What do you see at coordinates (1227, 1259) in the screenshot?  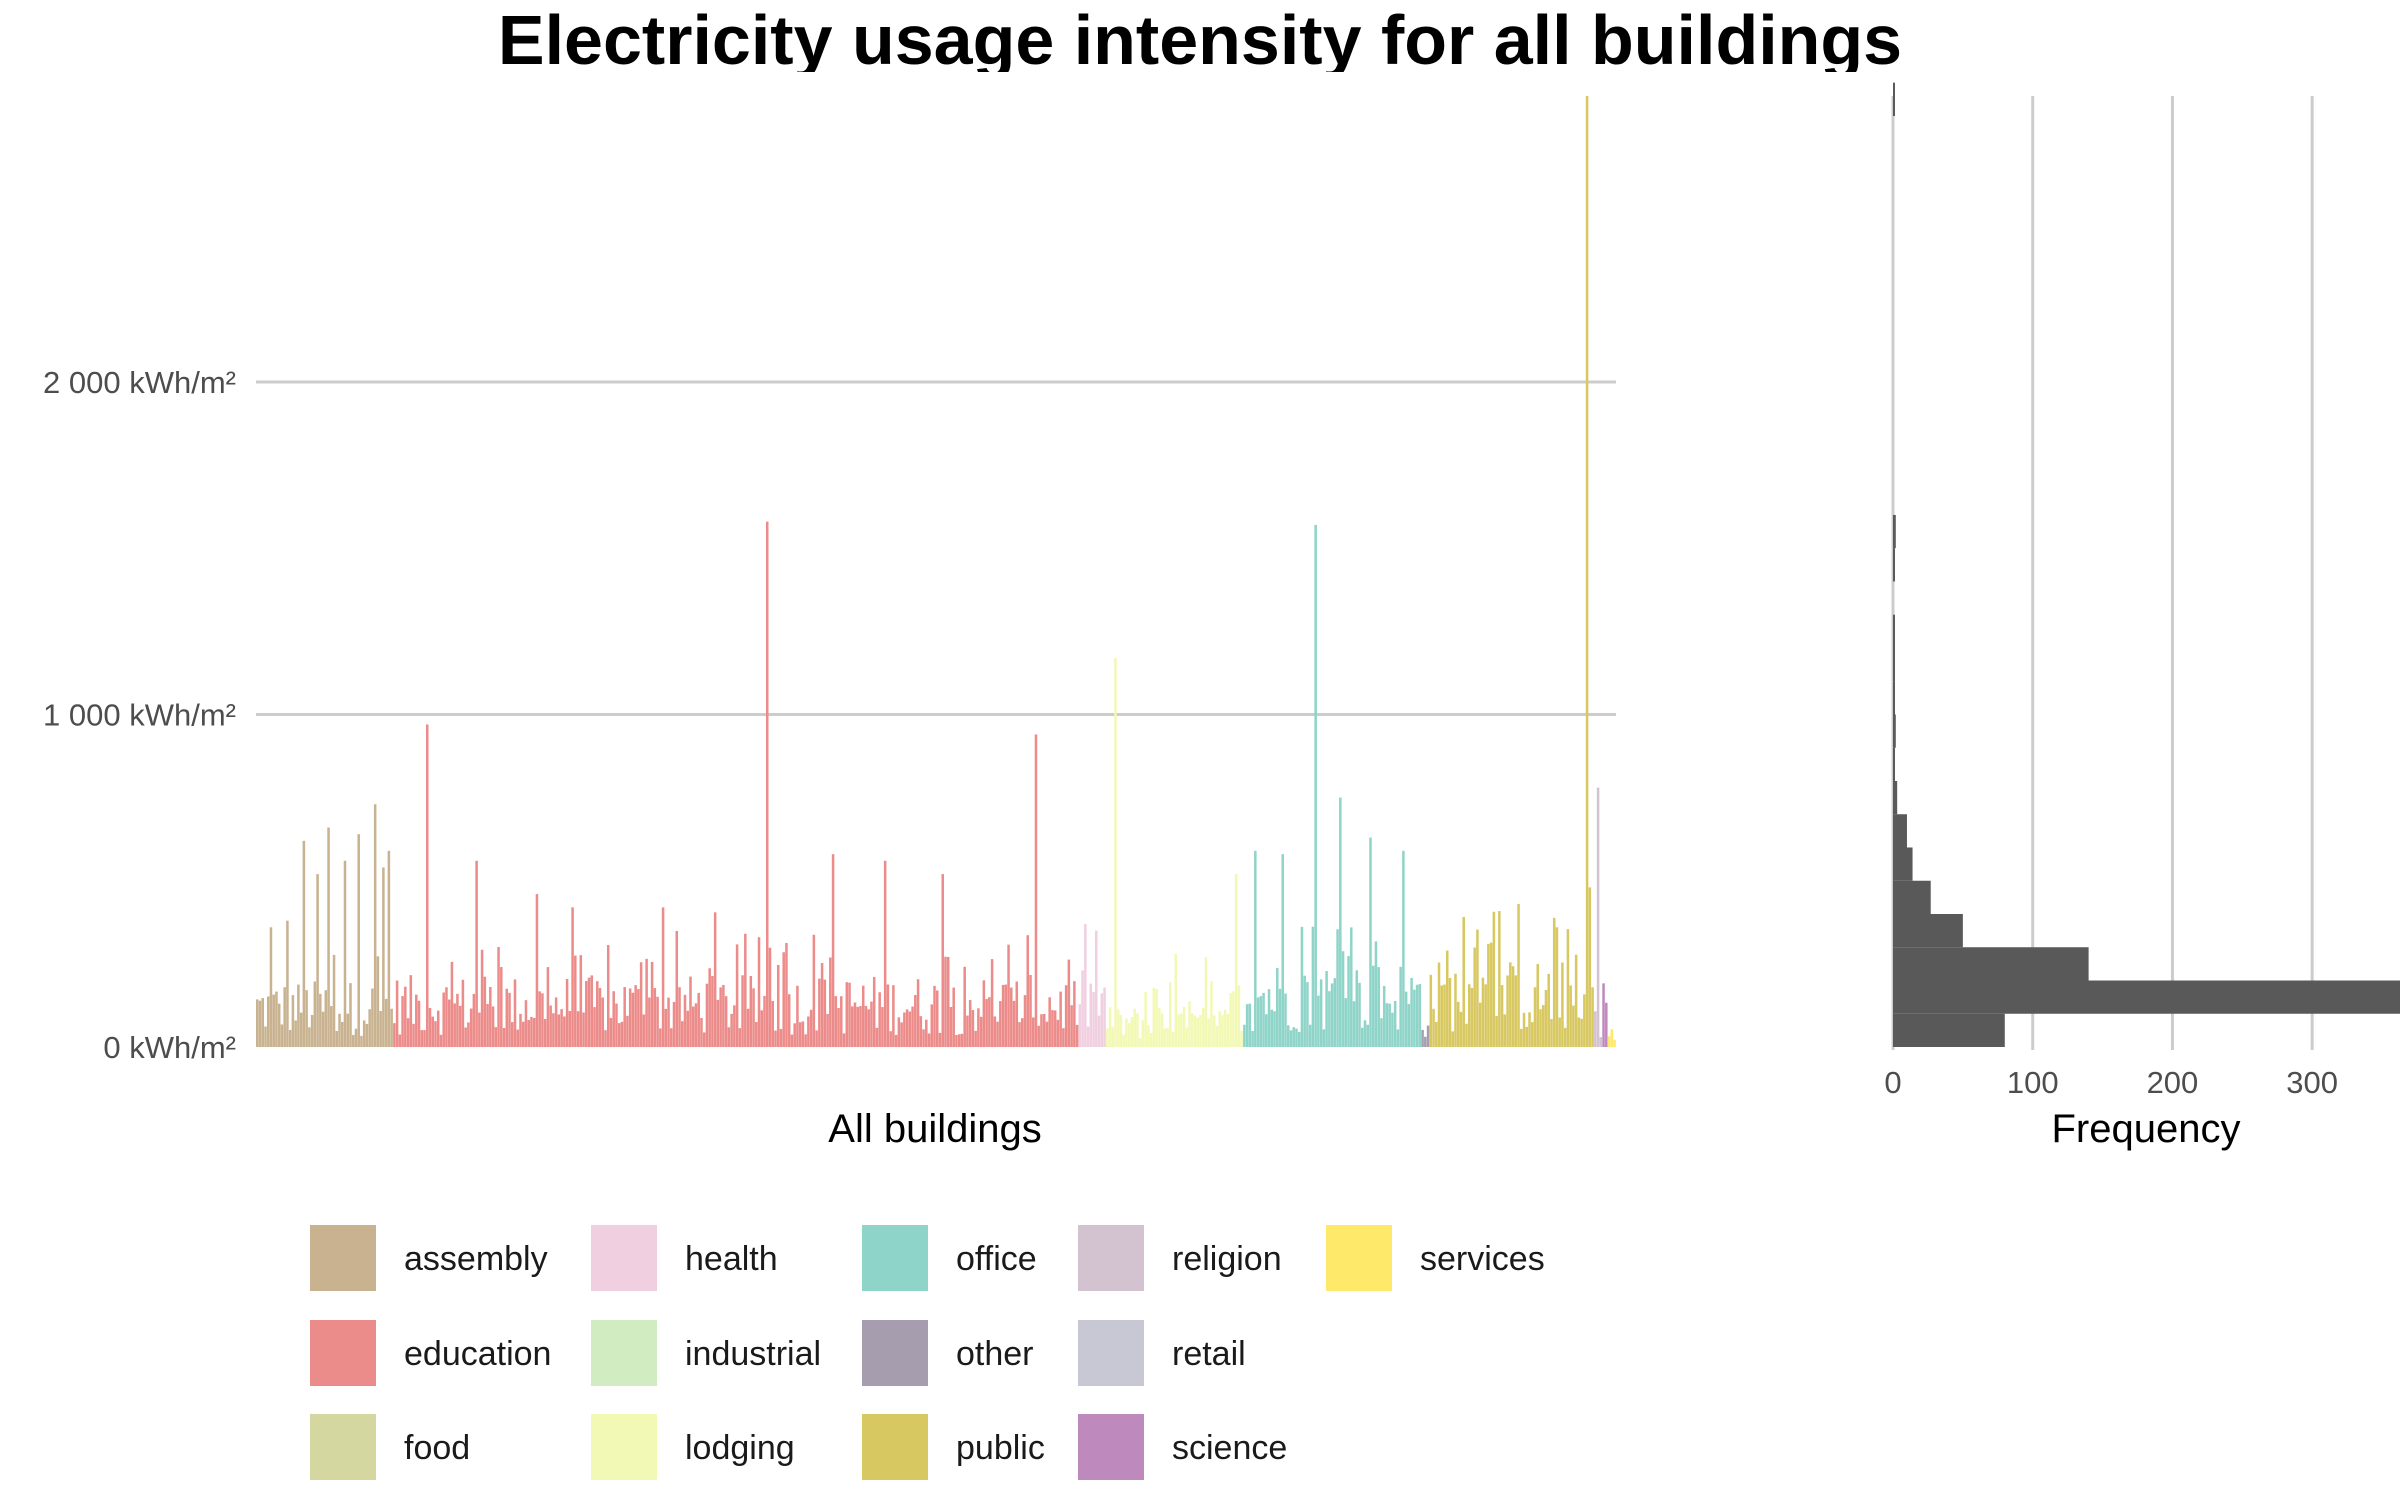 I see `legend-label: religion` at bounding box center [1227, 1259].